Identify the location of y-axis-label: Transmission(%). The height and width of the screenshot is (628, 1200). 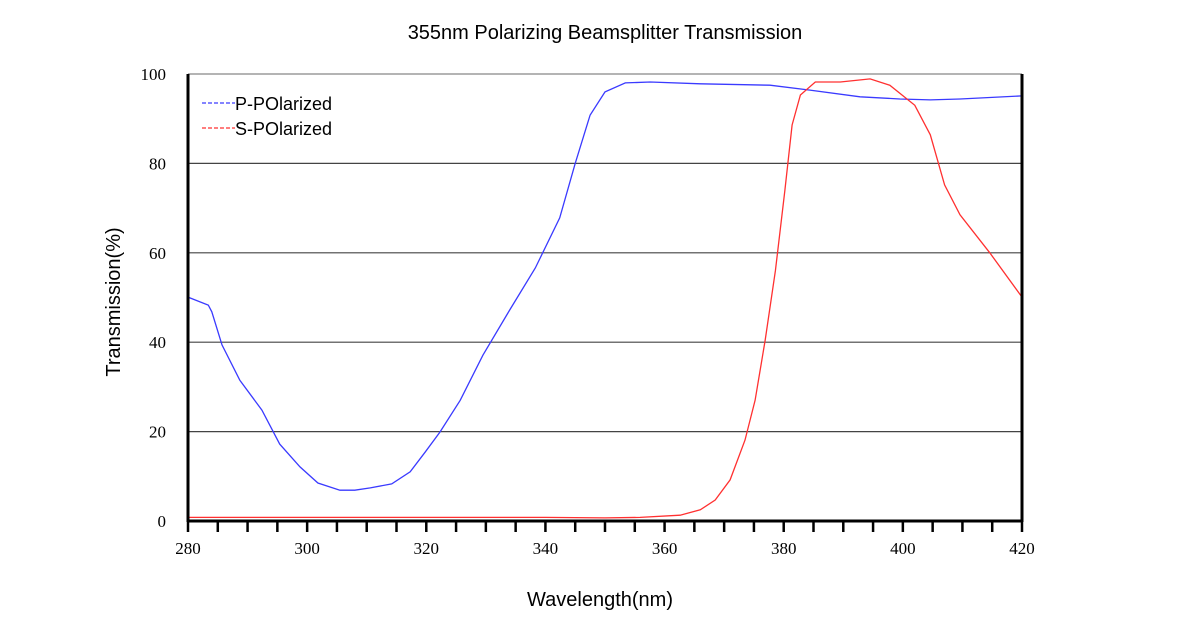
(114, 301).